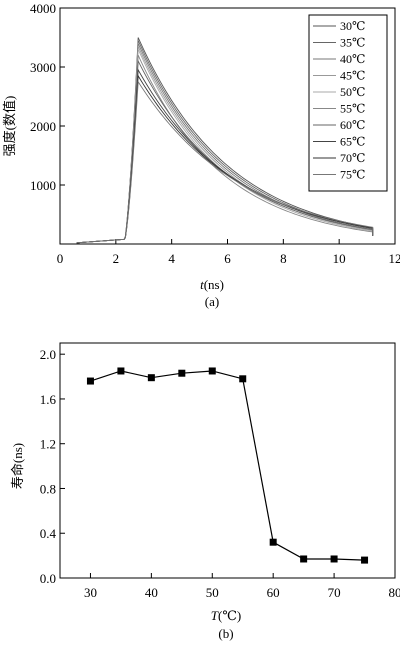 This screenshot has width=400, height=645. Describe the element at coordinates (151, 592) in the screenshot. I see `chart-b-x-tick-label: 40` at that location.